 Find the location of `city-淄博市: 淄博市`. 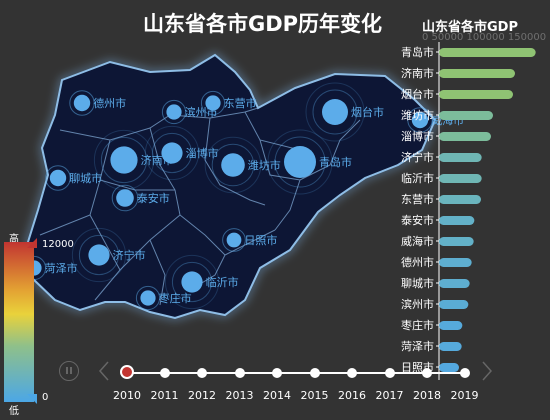

city-淄博市: 淄博市 is located at coordinates (181, 153).